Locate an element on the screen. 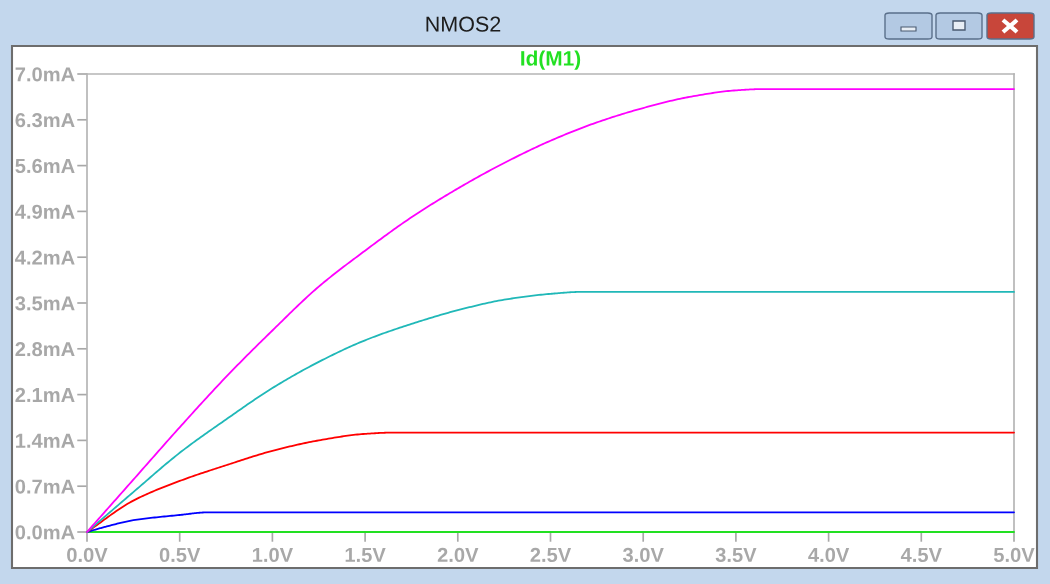  x-tick-label: 3.0V is located at coordinates (643, 555).